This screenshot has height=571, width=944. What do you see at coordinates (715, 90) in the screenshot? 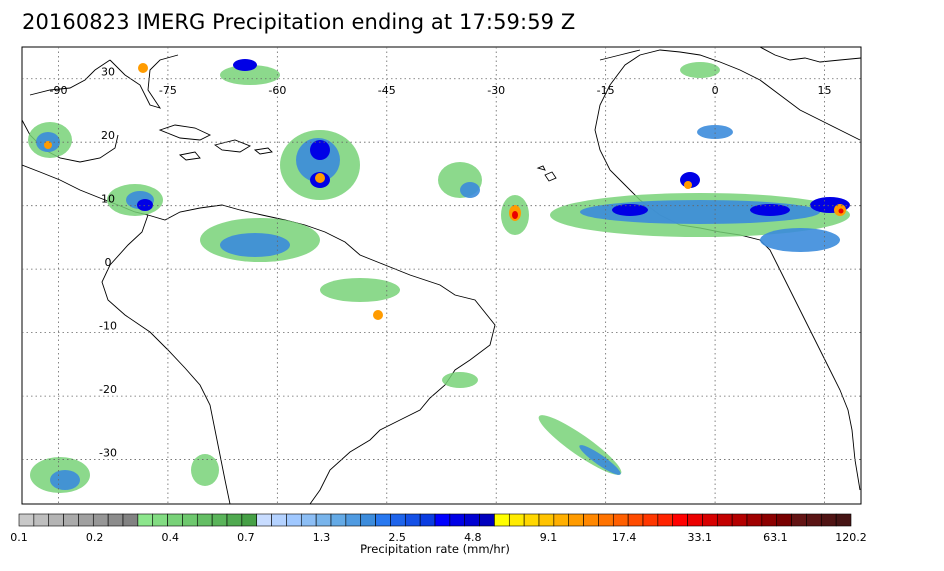
I see `longitude-label: 0` at bounding box center [715, 90].